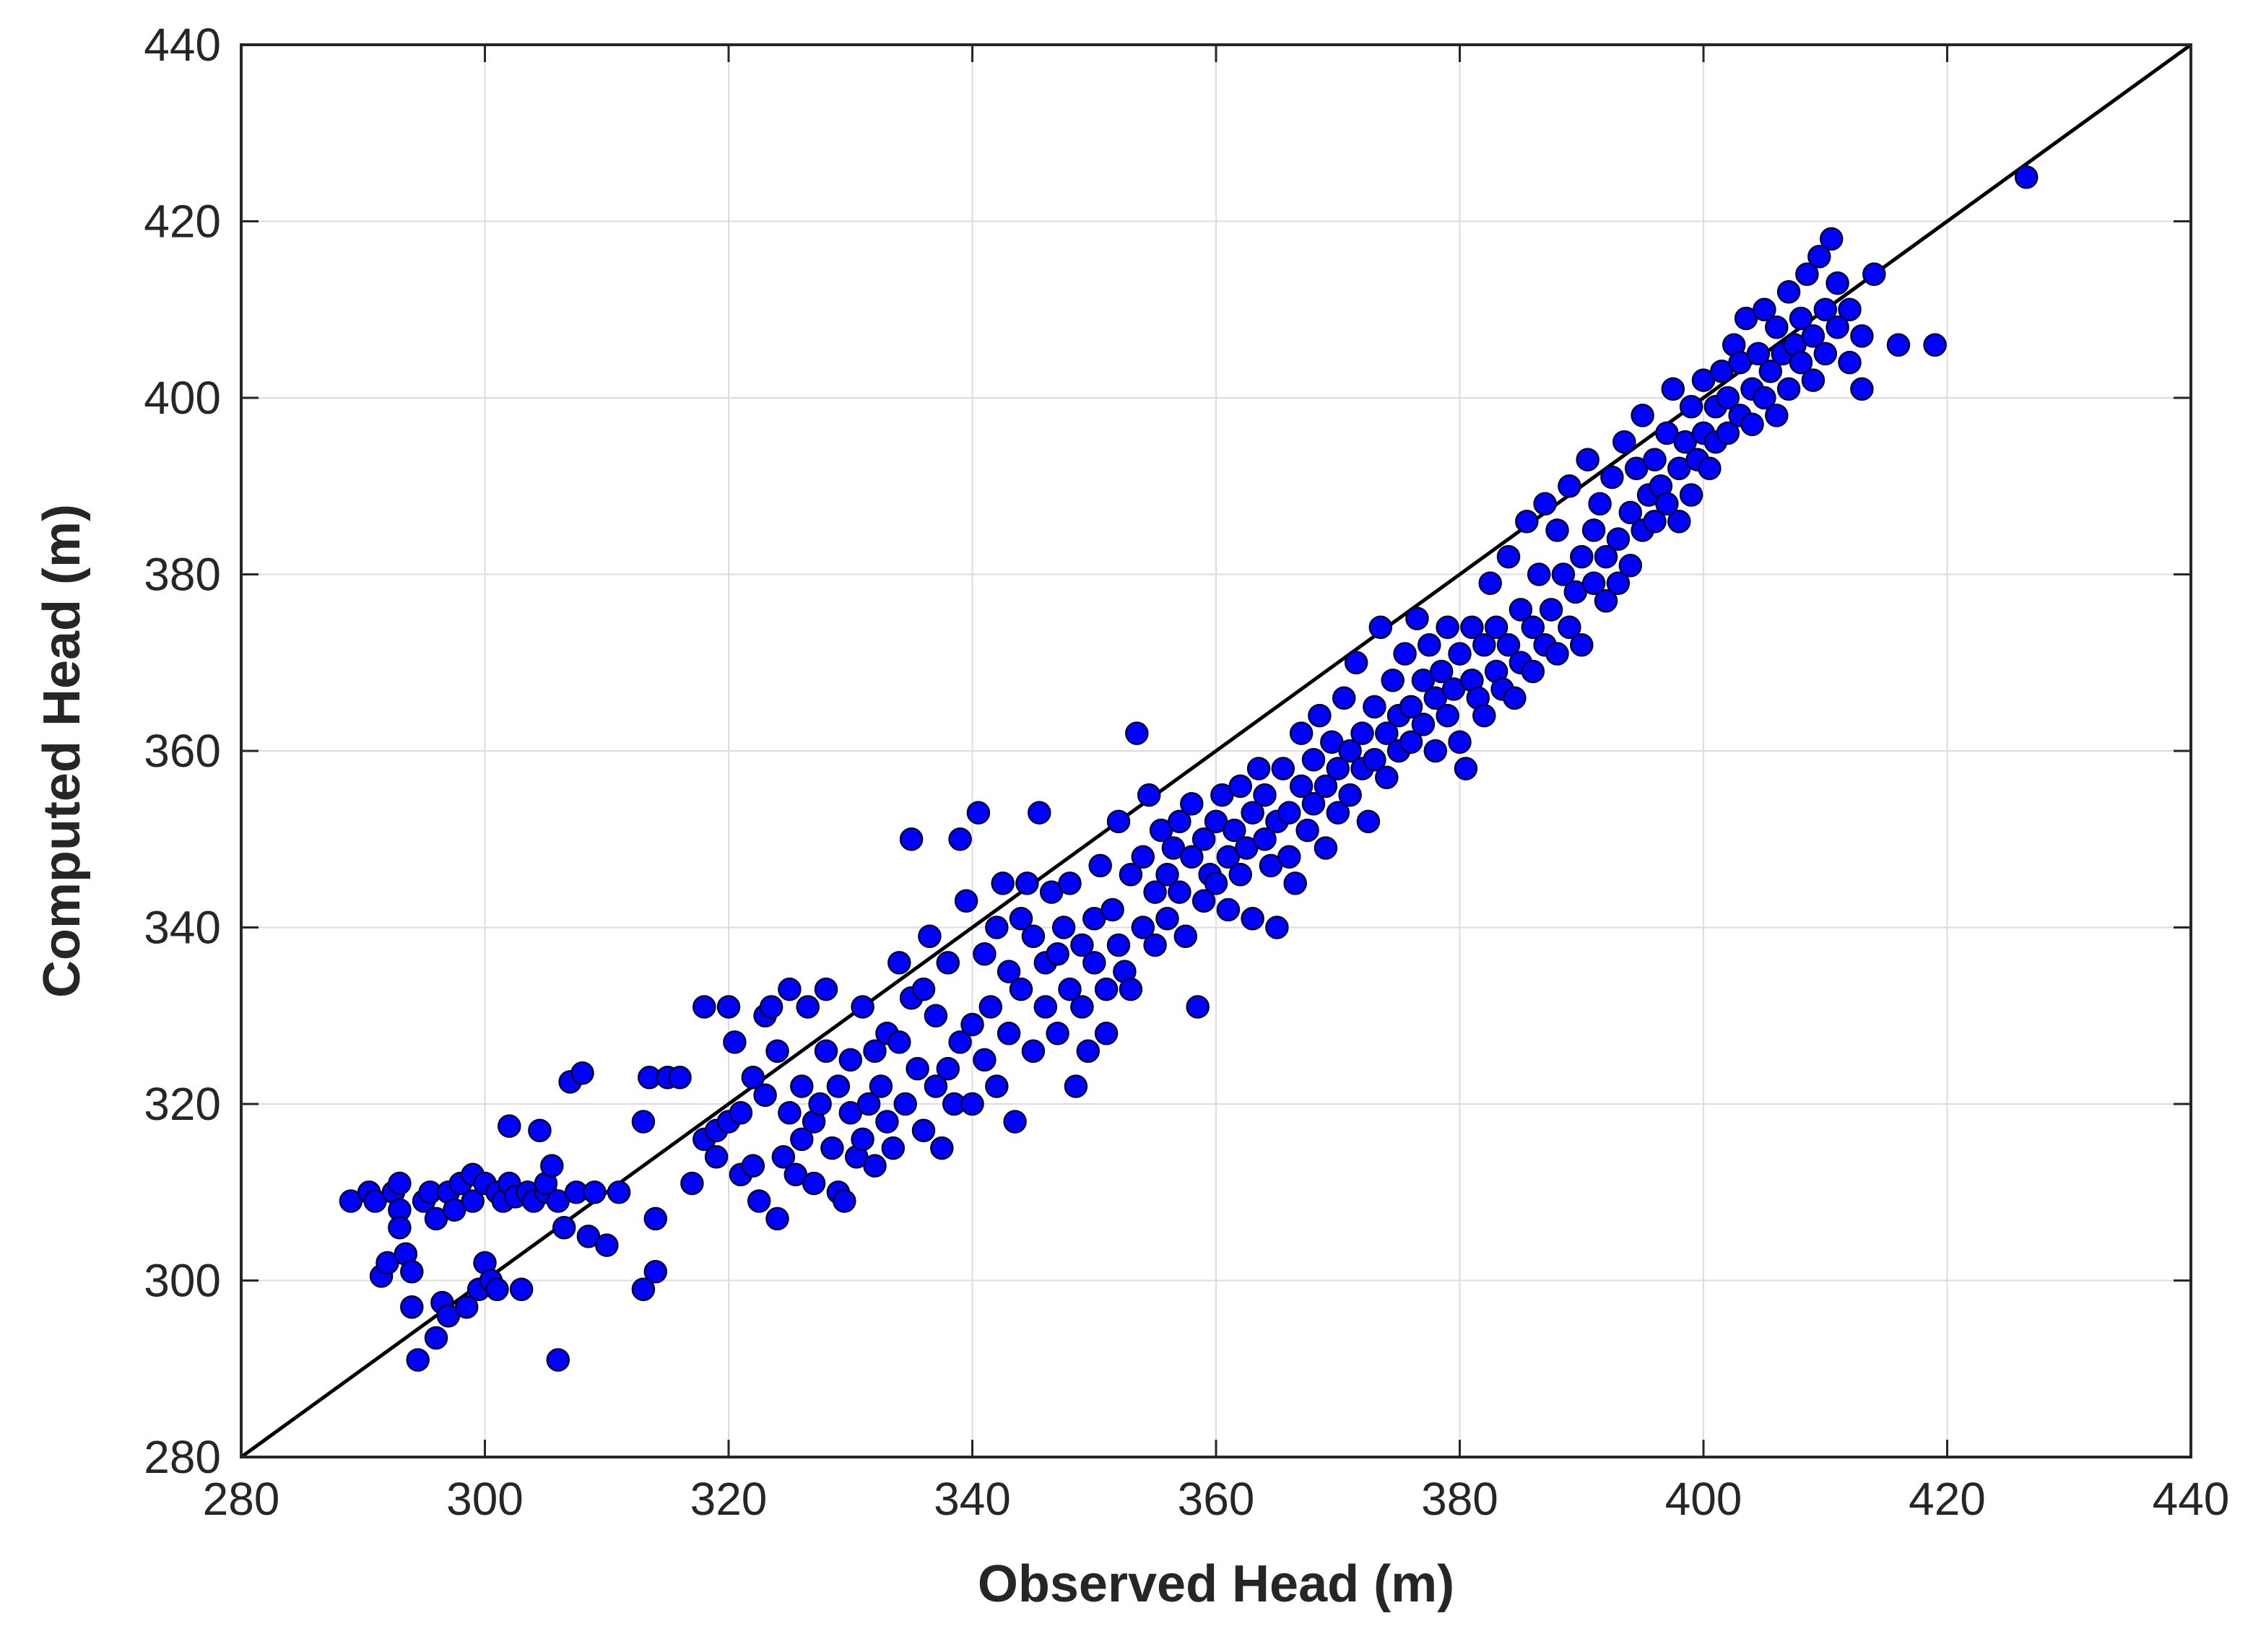  Describe the element at coordinates (182, 575) in the screenshot. I see `y-tick-label: 380` at that location.